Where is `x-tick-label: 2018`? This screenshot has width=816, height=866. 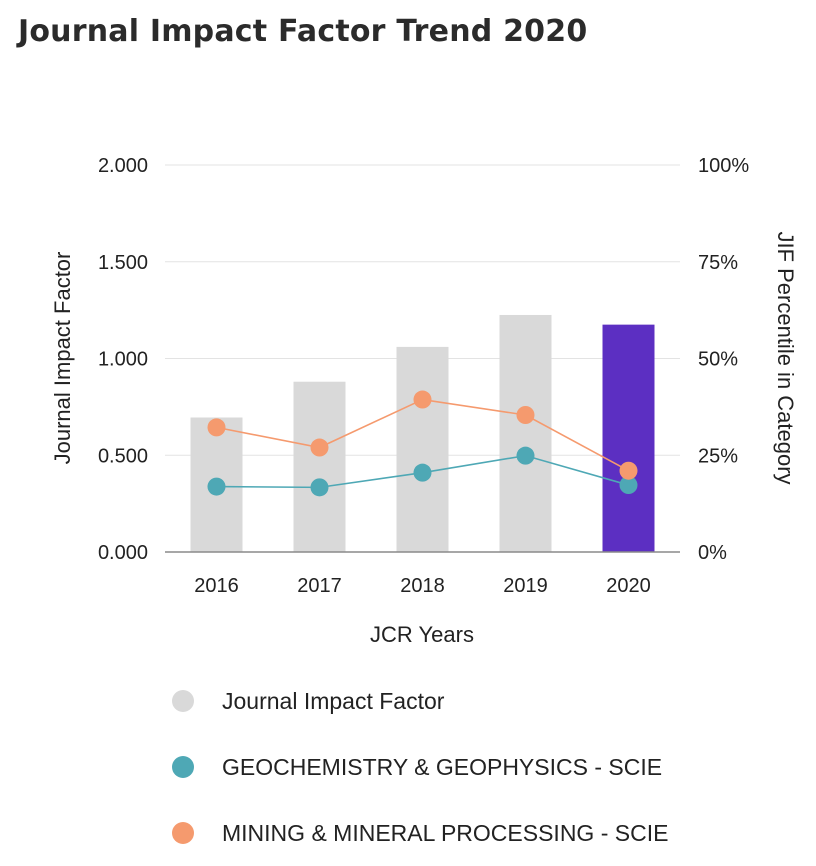 x-tick-label: 2018 is located at coordinates (422, 586).